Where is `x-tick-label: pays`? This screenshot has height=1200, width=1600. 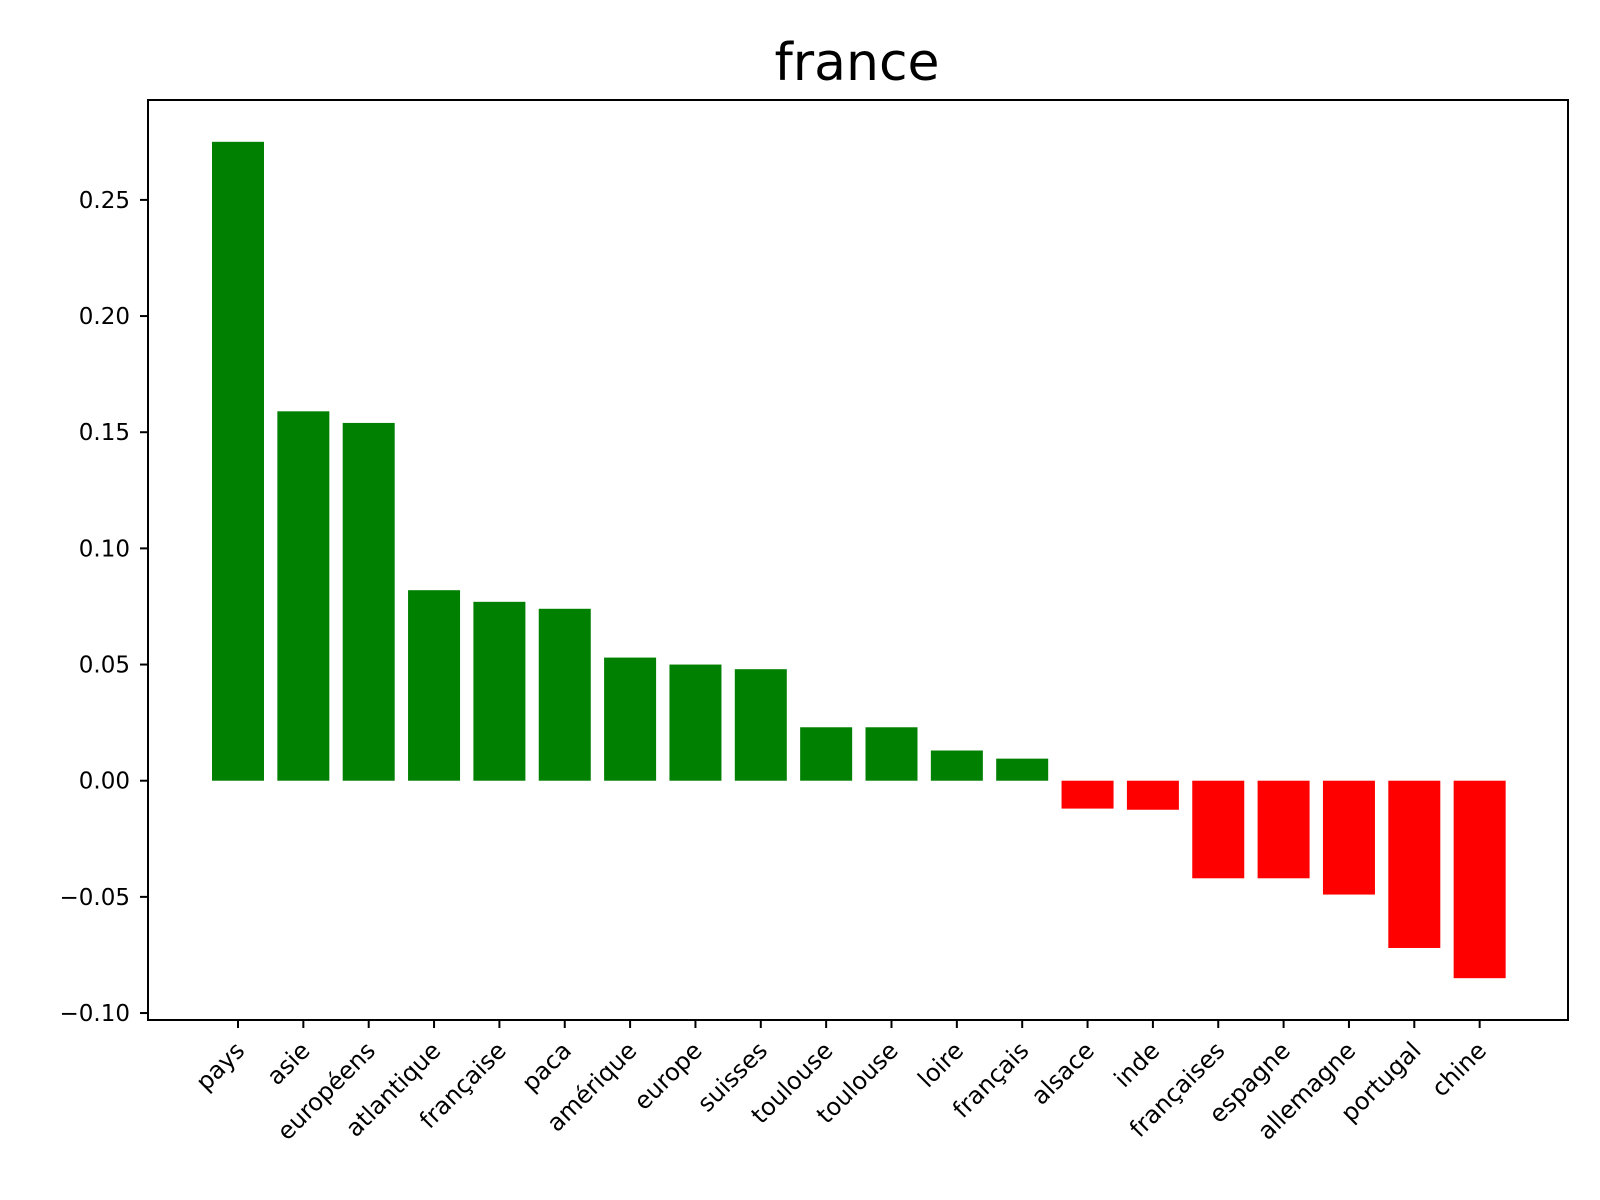 x-tick-label: pays is located at coordinates (220, 1066).